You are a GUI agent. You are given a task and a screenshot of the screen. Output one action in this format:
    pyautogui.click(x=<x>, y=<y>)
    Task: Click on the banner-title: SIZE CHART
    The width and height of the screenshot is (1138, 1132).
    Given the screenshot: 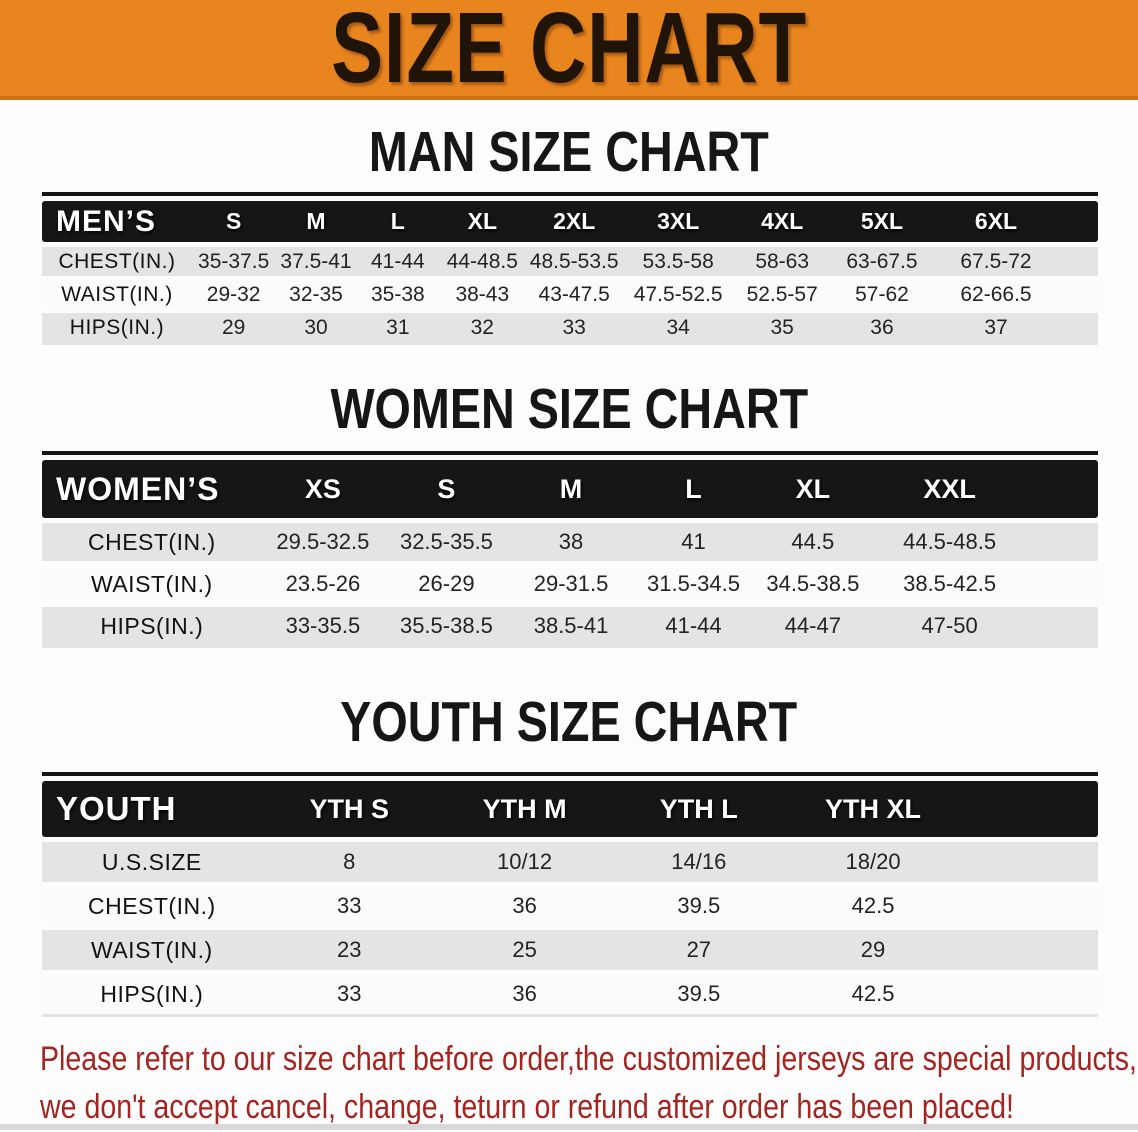 What is the action you would take?
    pyautogui.click(x=569, y=52)
    